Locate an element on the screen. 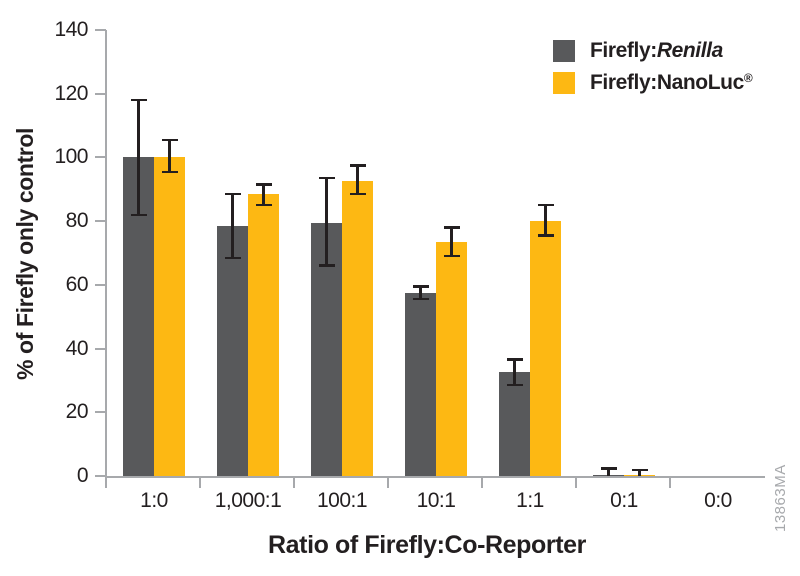  x-axis-category-label: 100:1 is located at coordinates (342, 500).